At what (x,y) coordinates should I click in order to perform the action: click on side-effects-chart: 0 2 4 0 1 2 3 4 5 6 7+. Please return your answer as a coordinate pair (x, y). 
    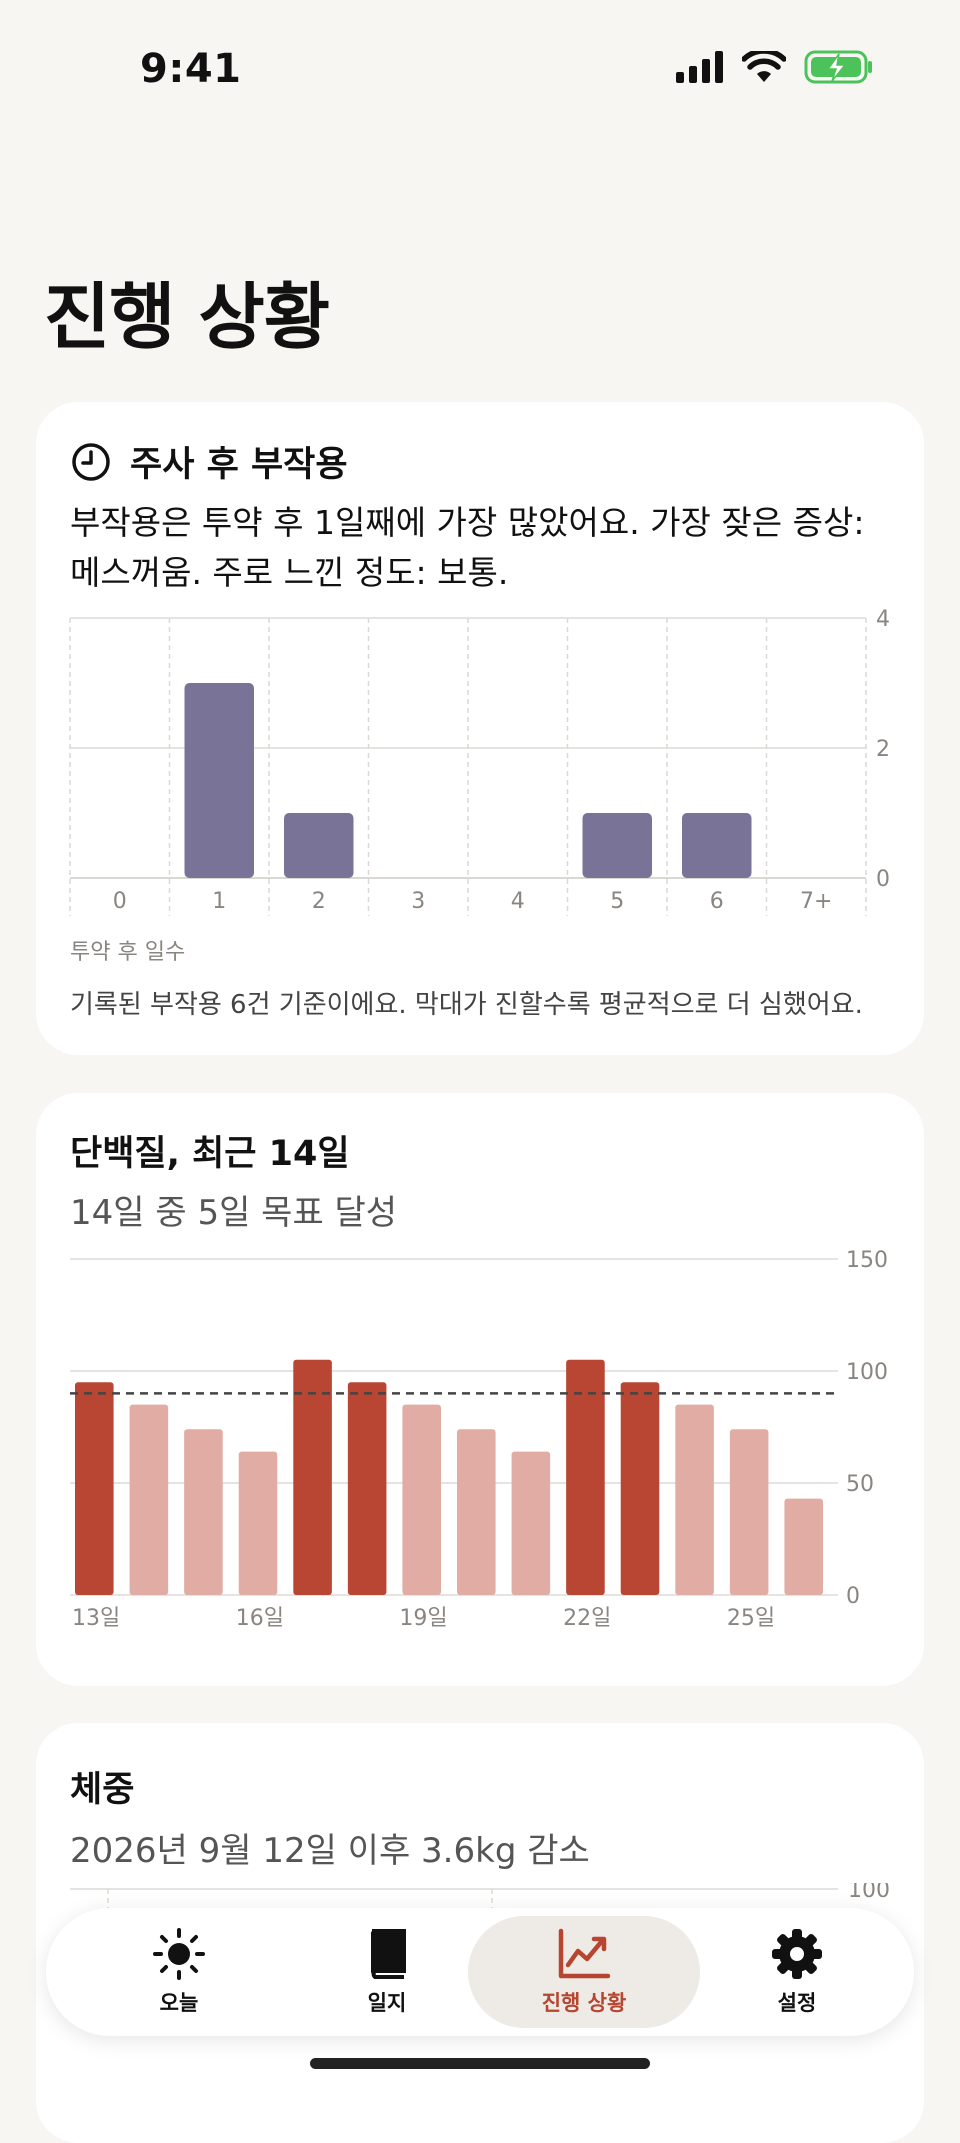
    Looking at the image, I should click on (479, 761).